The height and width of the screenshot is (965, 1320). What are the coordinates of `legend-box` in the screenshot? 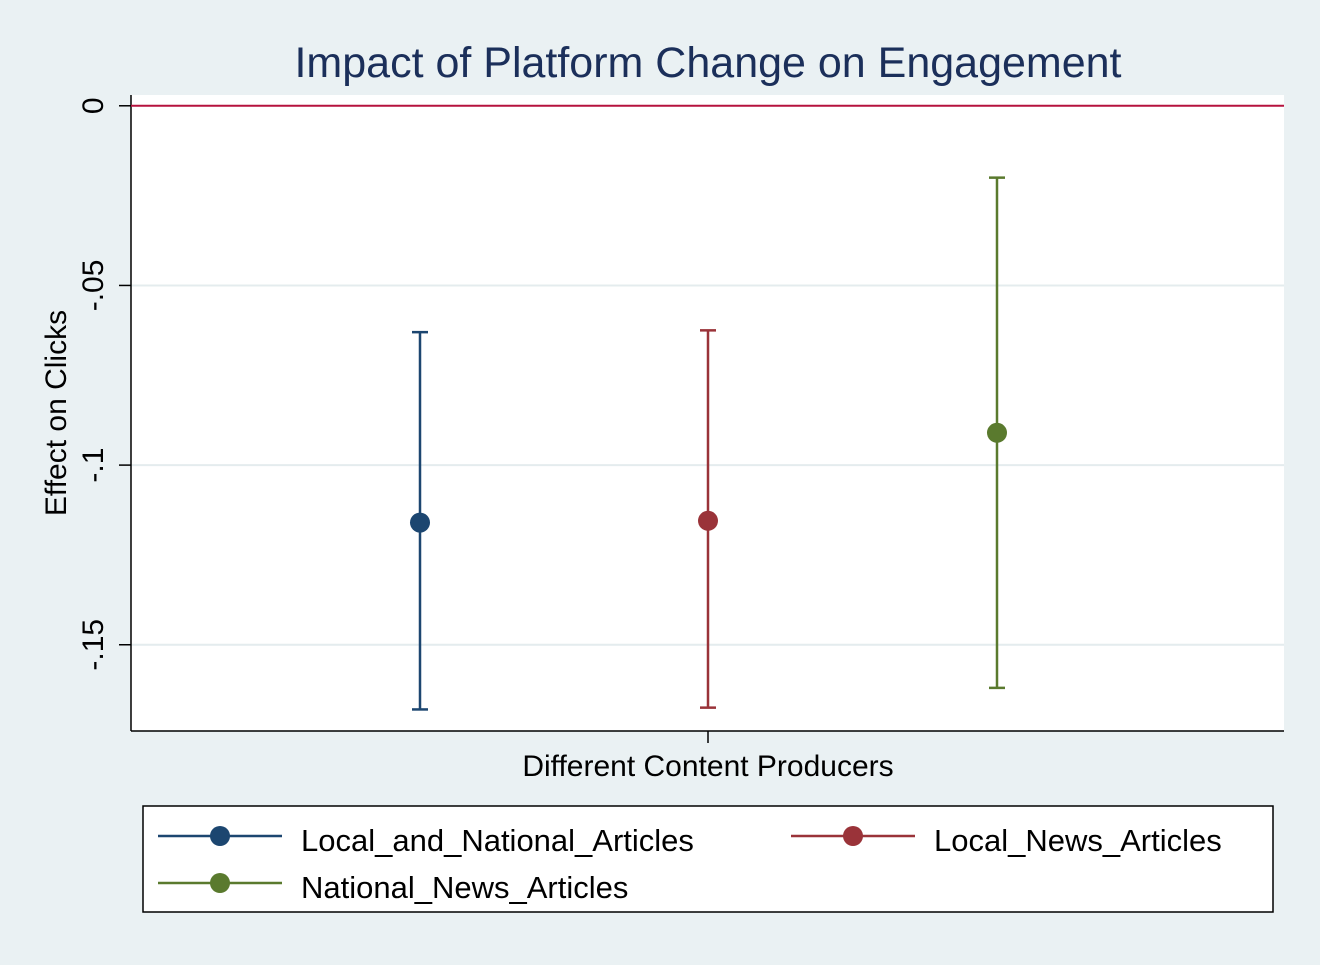 It's located at (708, 859).